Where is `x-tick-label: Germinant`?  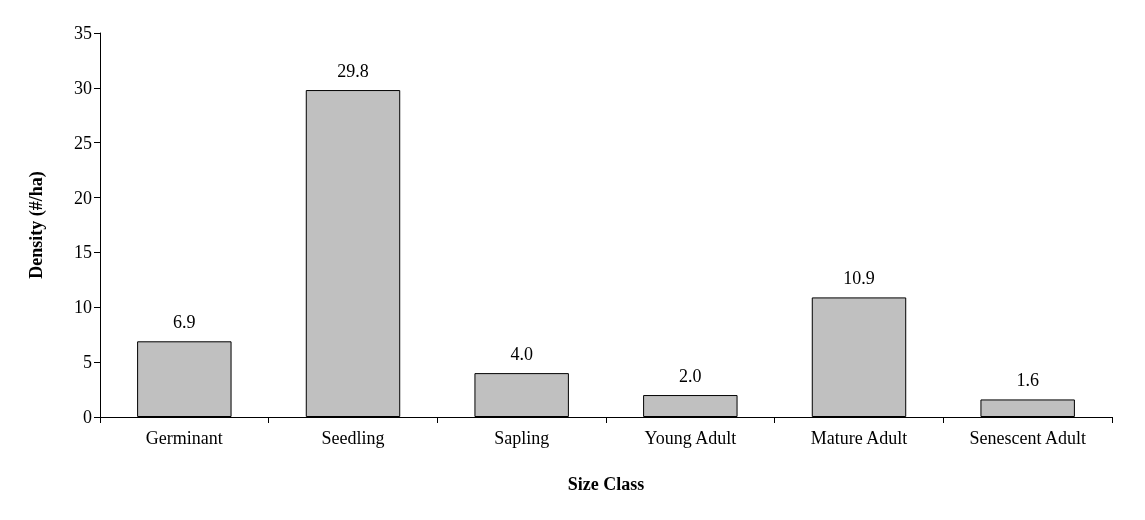
x-tick-label: Germinant is located at coordinates (184, 438).